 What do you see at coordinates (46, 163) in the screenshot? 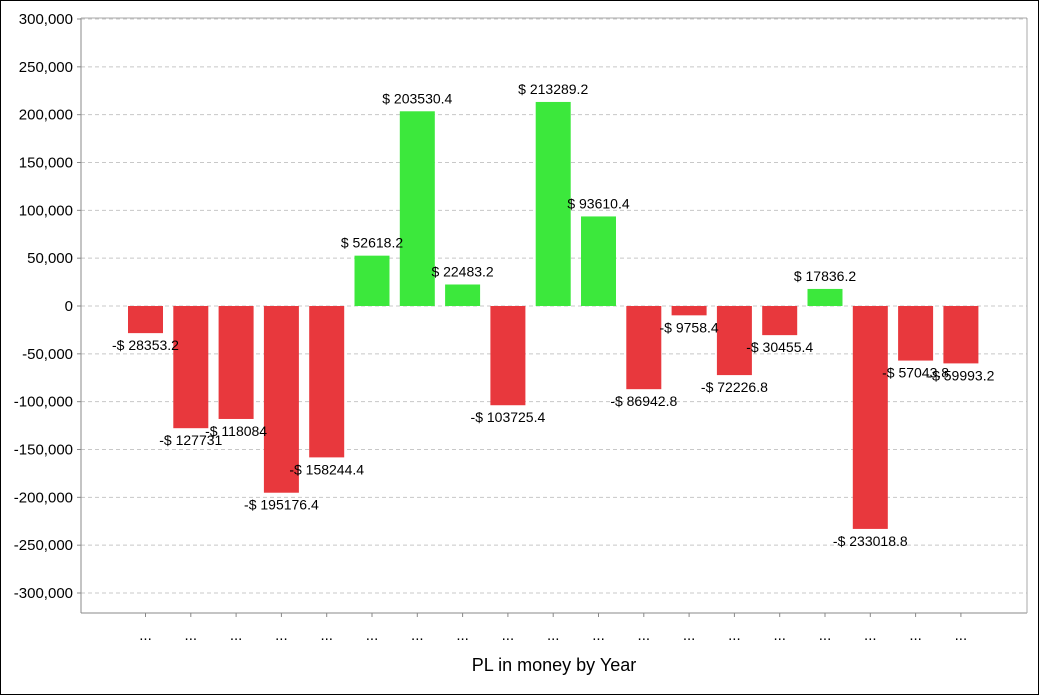
I see `y-tick-label: 150,000` at bounding box center [46, 163].